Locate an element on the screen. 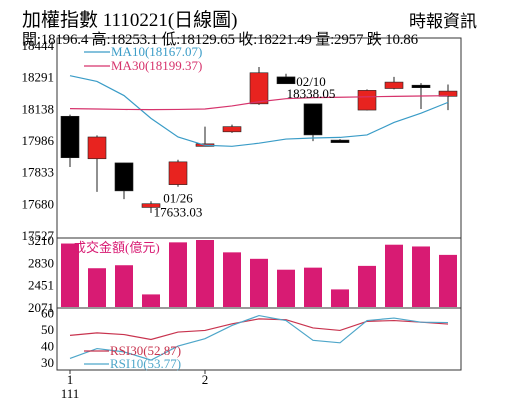  ma30-legend-label: MA30(18199.37) is located at coordinates (156, 65).